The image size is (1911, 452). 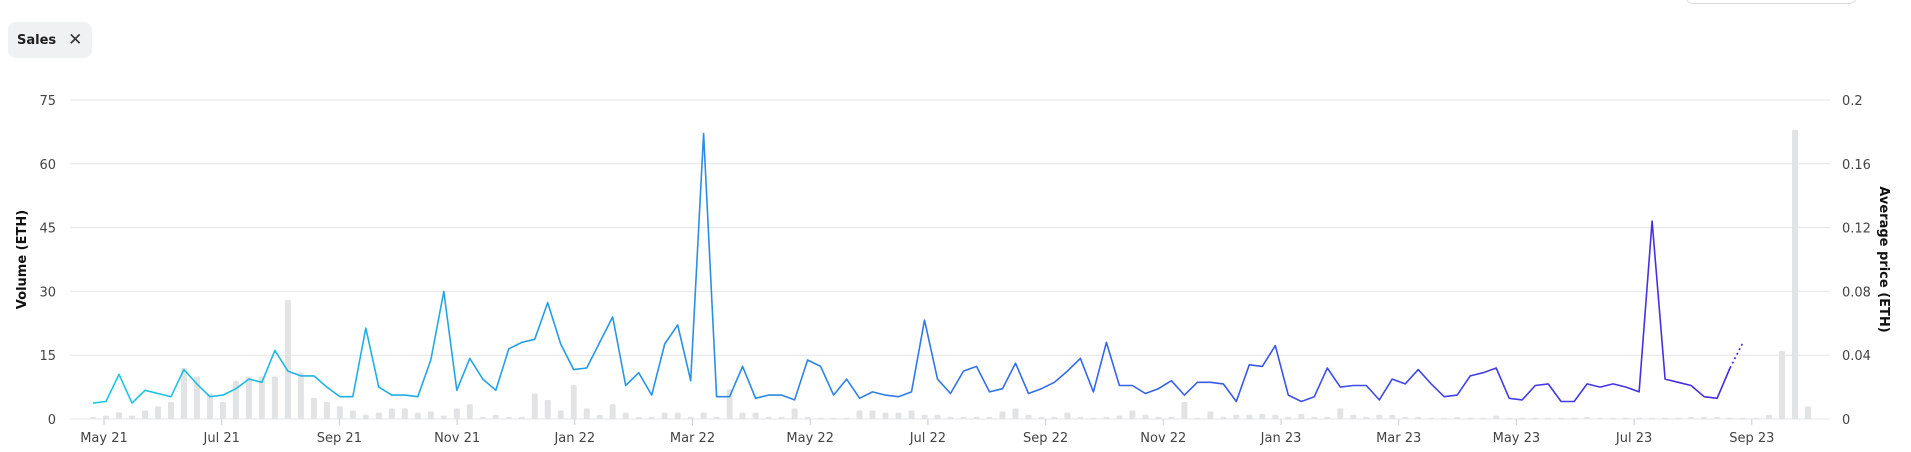 What do you see at coordinates (1398, 438) in the screenshot?
I see `x-tick-label: Mar 23` at bounding box center [1398, 438].